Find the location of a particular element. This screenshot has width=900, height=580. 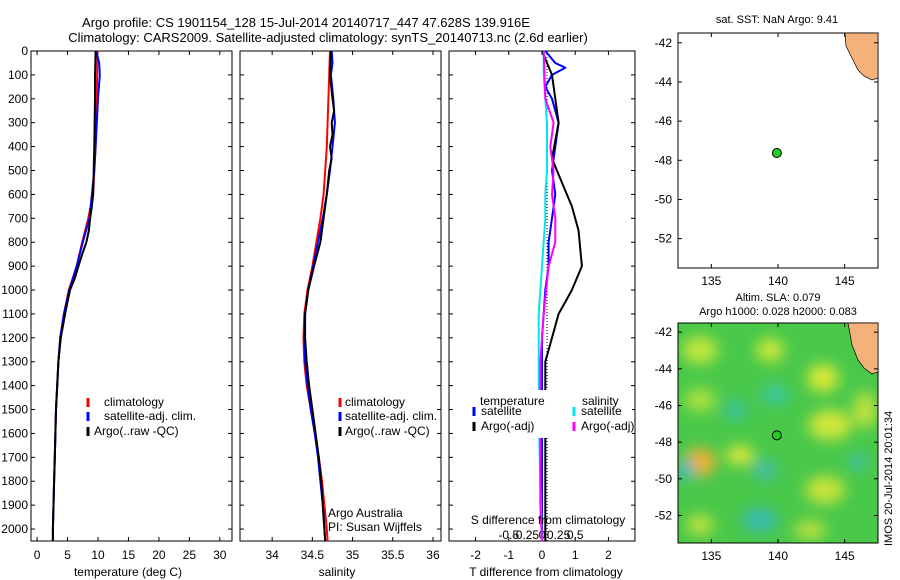

legend-t-argo-label: Argo(-adj) is located at coordinates (507, 426).